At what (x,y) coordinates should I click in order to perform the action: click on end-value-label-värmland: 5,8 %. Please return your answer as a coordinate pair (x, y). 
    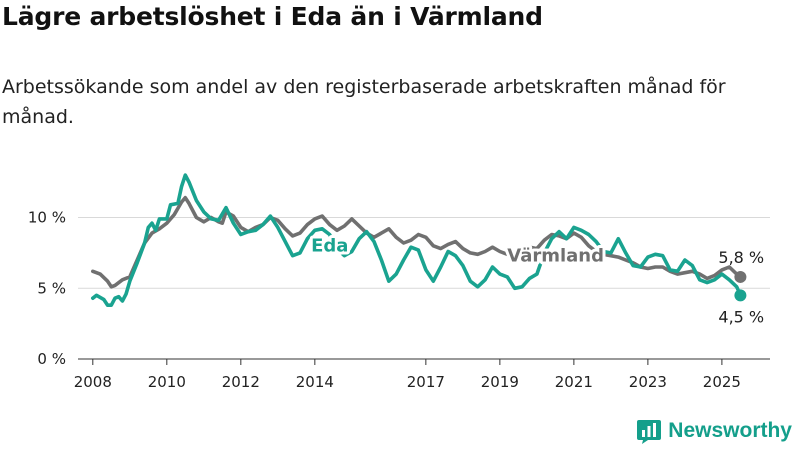
    Looking at the image, I should click on (741, 257).